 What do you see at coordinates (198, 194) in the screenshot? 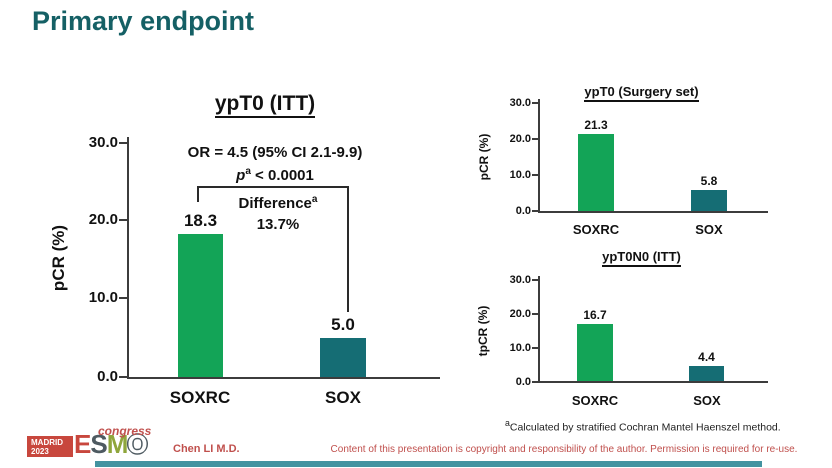
I see `comparison-bracket-left` at bounding box center [198, 194].